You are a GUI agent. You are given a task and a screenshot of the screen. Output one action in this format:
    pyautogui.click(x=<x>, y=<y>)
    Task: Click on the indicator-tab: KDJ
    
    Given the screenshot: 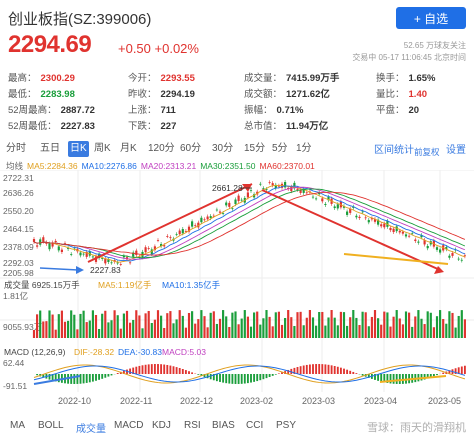 What is the action you would take?
    pyautogui.click(x=161, y=425)
    